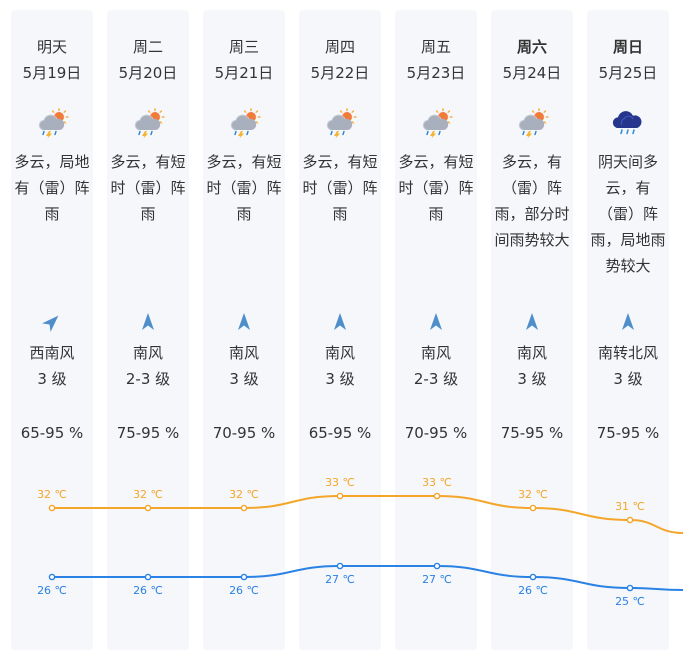 This screenshot has width=683, height=658. I want to click on date-label: 5月19日, so click(52, 73).